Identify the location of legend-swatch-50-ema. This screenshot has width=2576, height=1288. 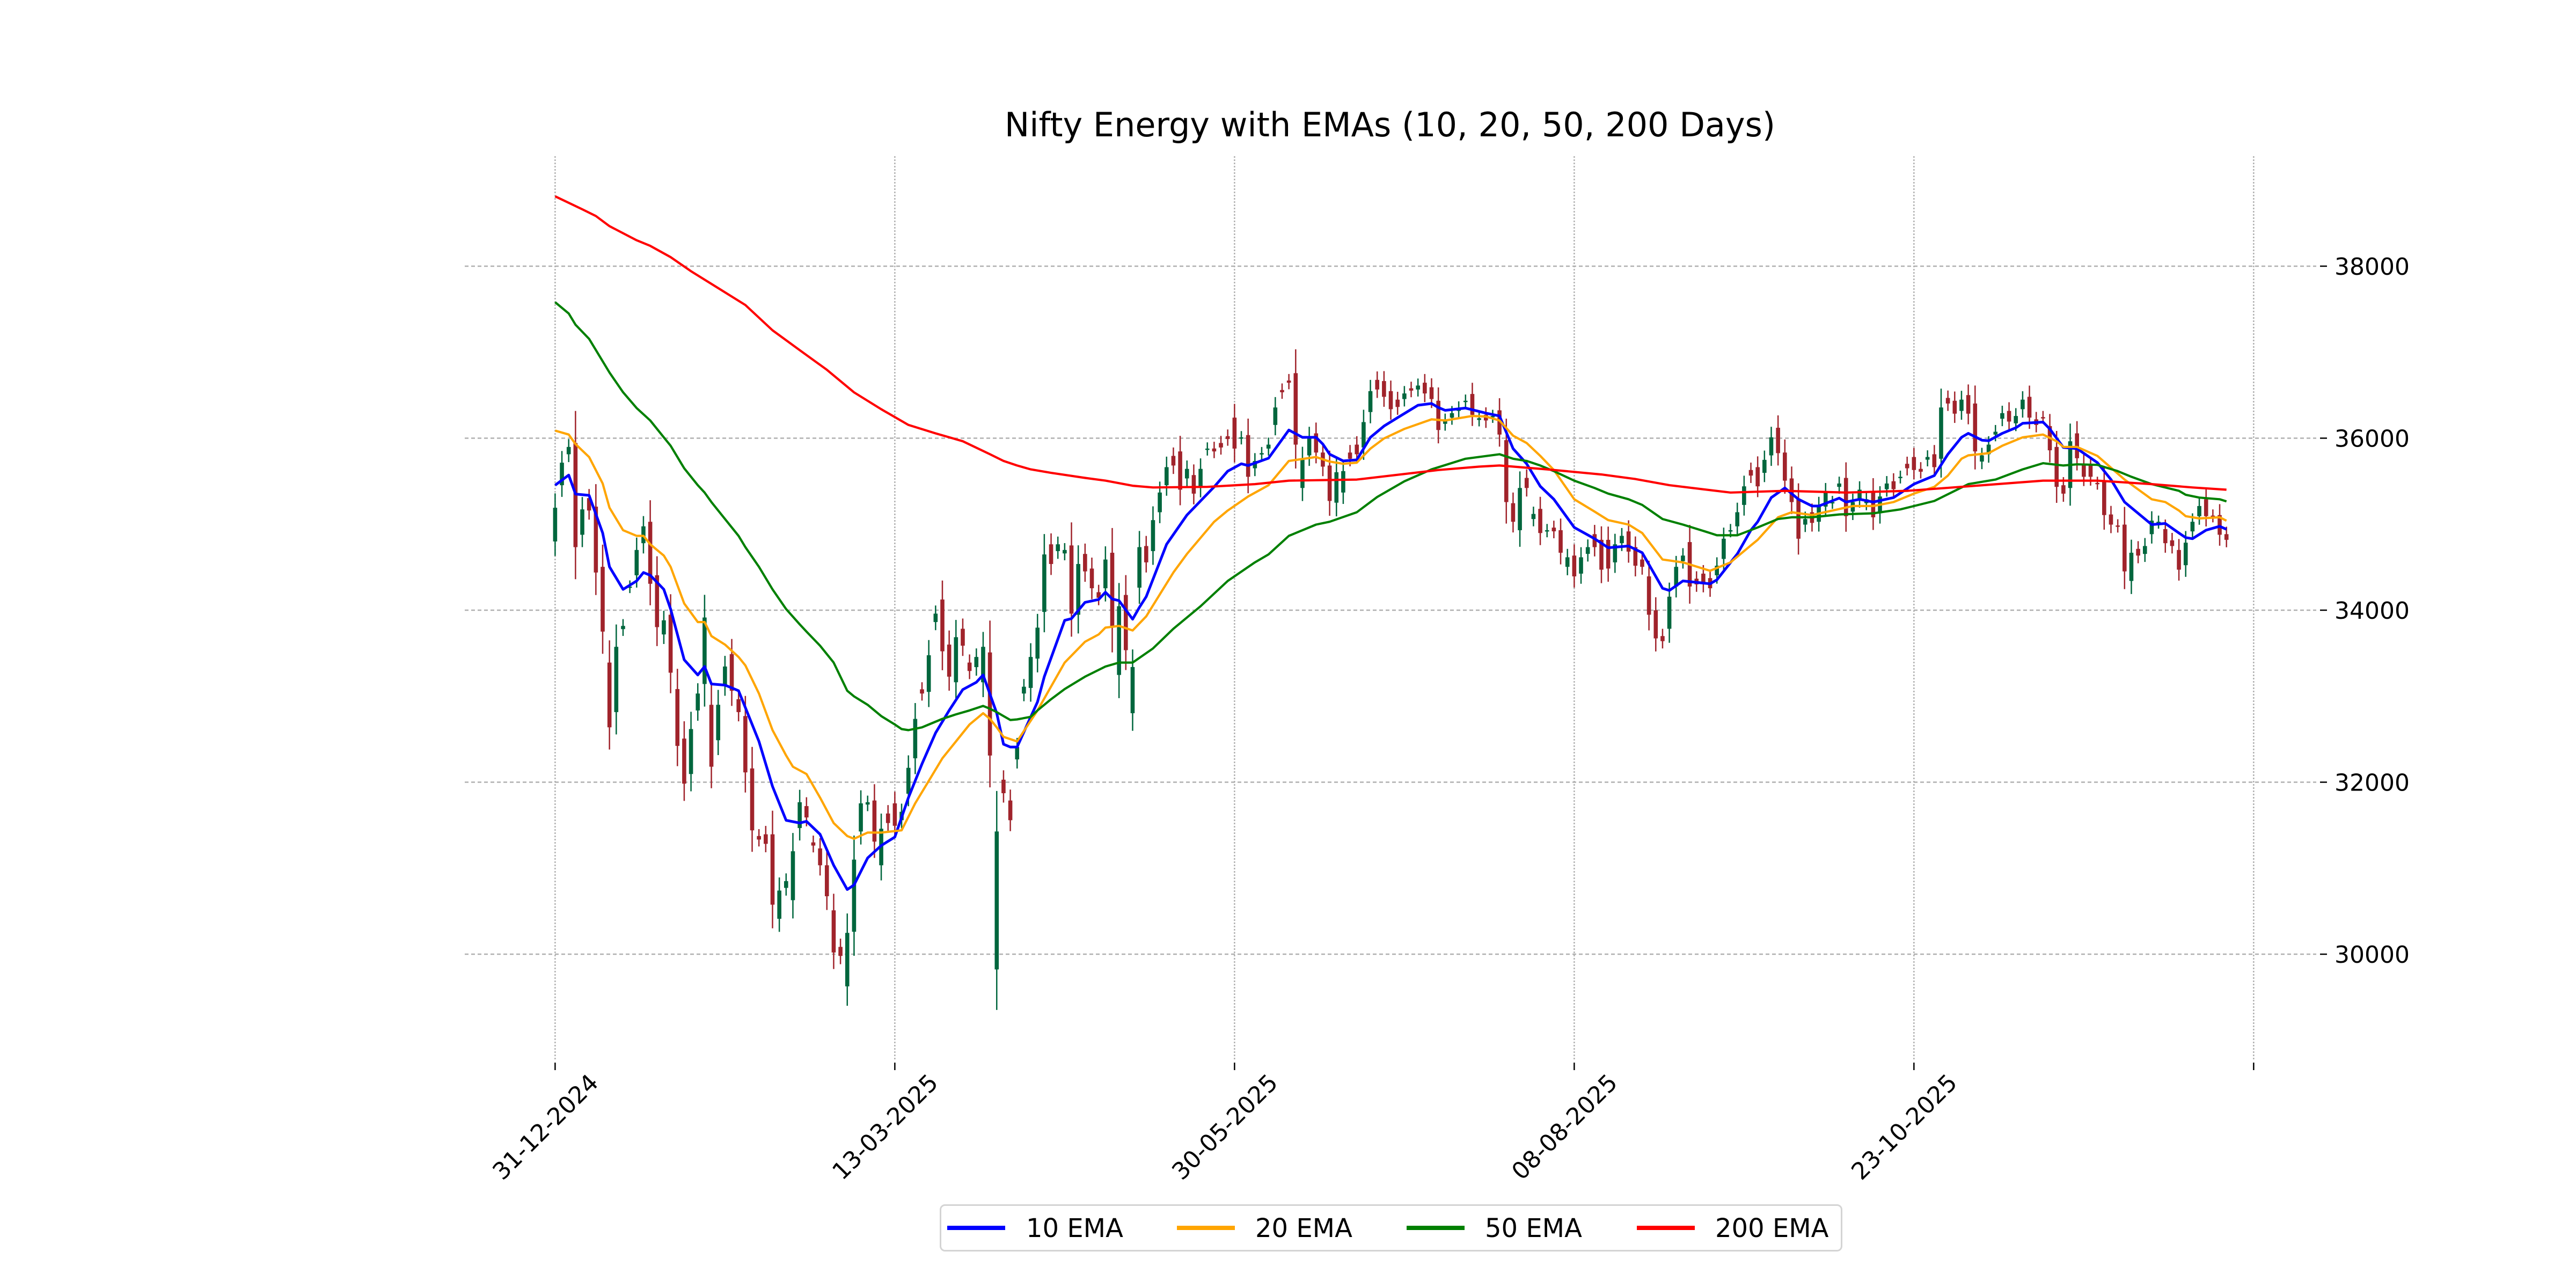
(1436, 1228).